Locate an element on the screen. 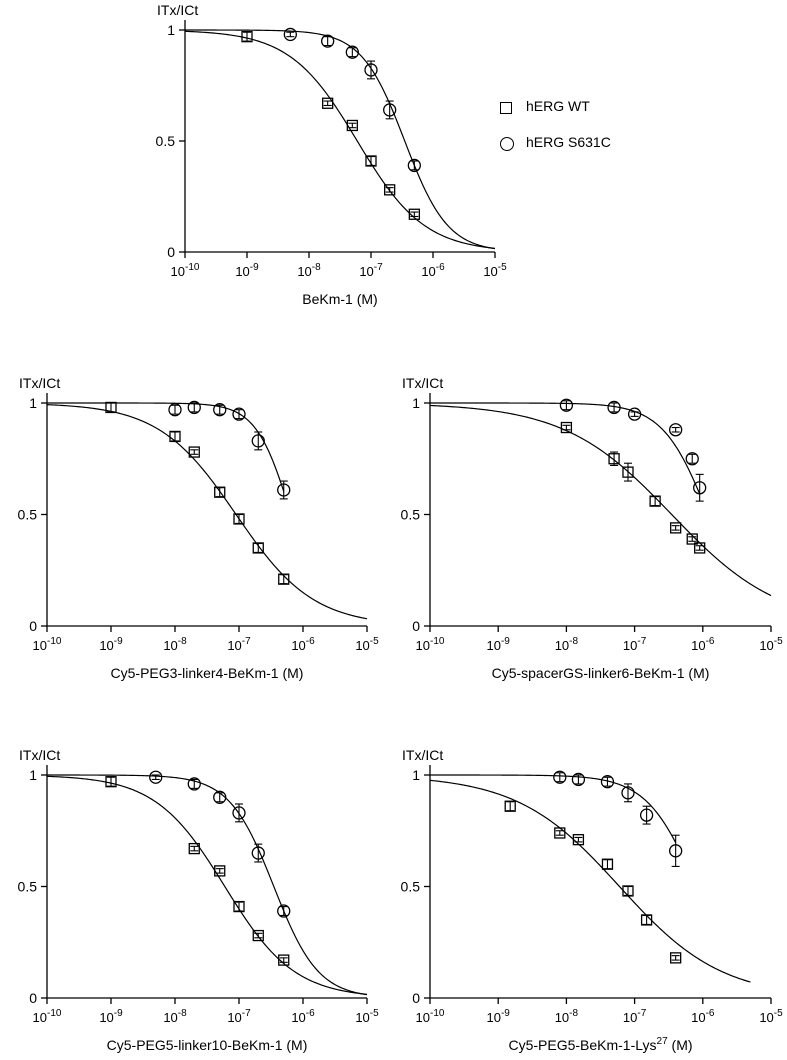 The width and height of the screenshot is (787, 1060). x-axis-label: Cy5-PEG5-BeKm-1-Lys27 (M) is located at coordinates (600, 1044).